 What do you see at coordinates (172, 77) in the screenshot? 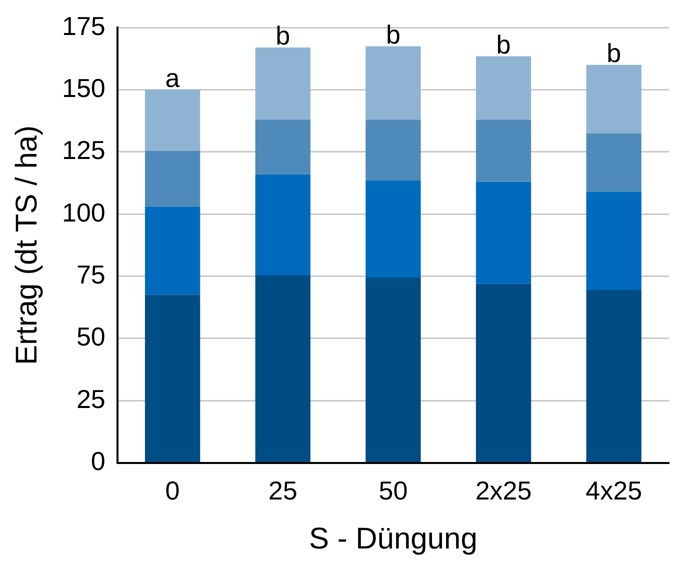
I see `annotation: a` at bounding box center [172, 77].